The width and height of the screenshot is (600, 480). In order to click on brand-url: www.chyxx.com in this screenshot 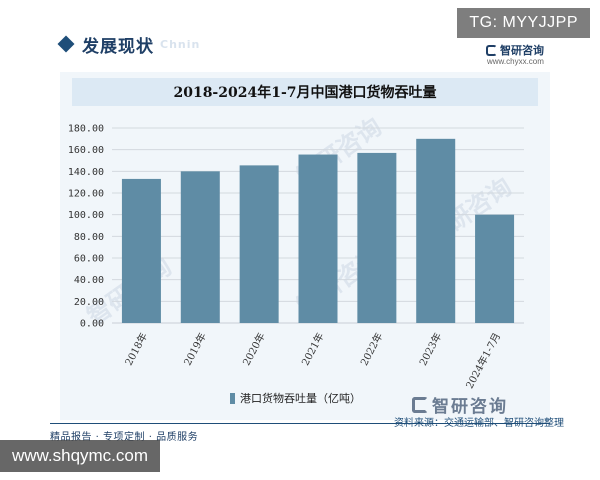, I will do `click(515, 61)`.